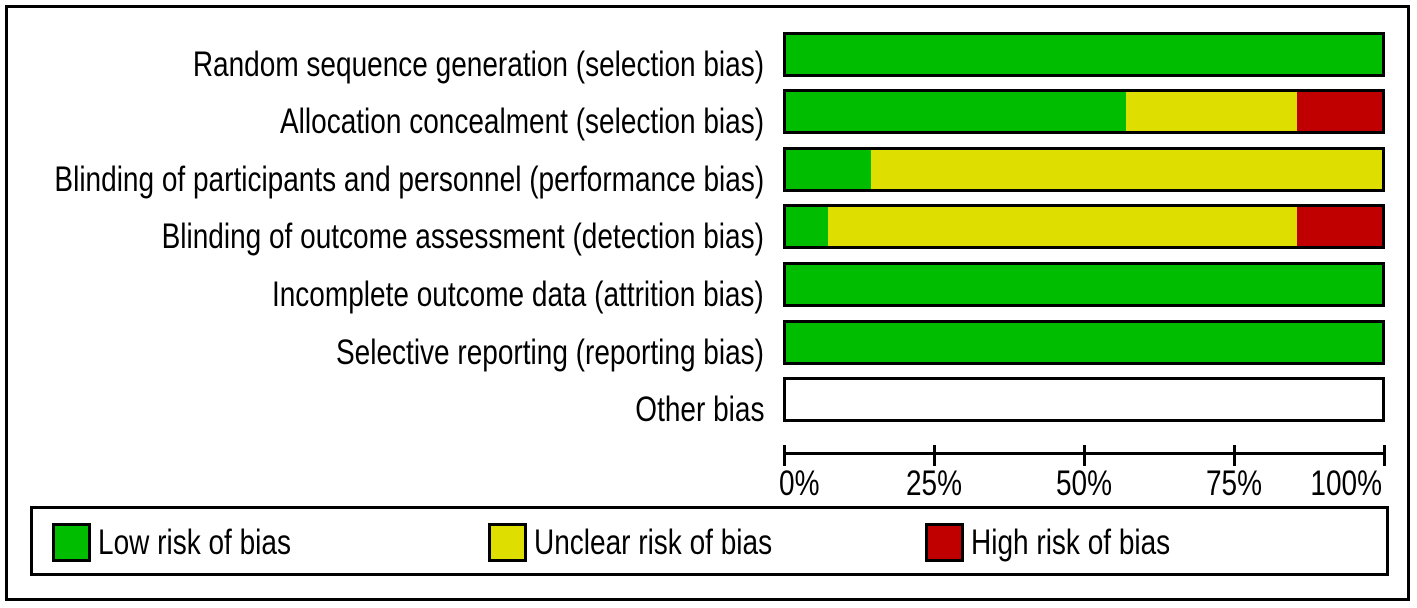  I want to click on legend-item: Unclear risk of bias, so click(660, 542).